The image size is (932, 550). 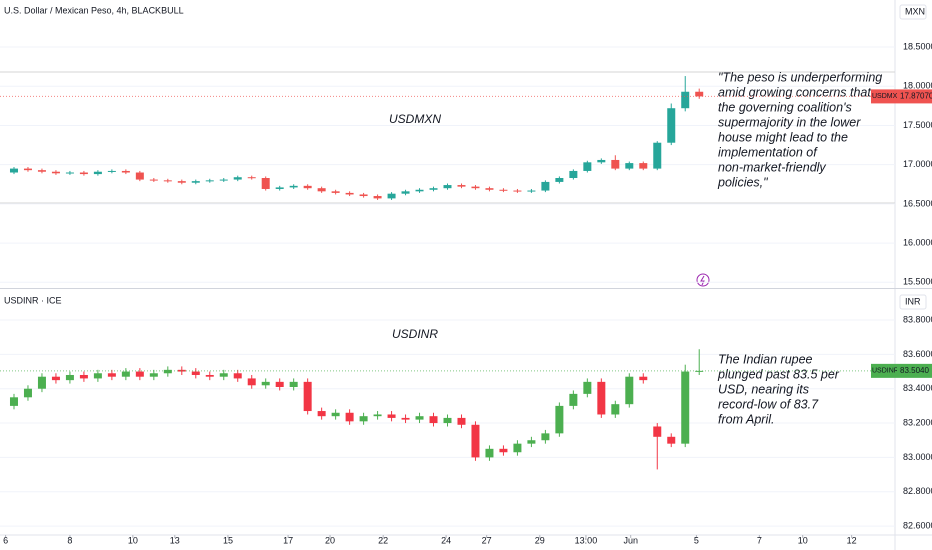 What do you see at coordinates (742, 182) in the screenshot?
I see `annotation-line: policies,"` at bounding box center [742, 182].